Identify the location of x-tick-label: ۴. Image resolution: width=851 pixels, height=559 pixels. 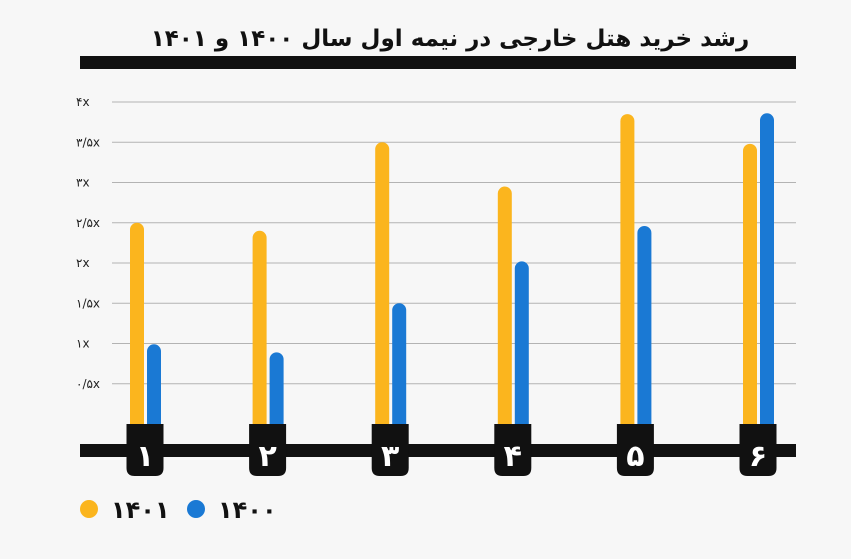
(513, 456).